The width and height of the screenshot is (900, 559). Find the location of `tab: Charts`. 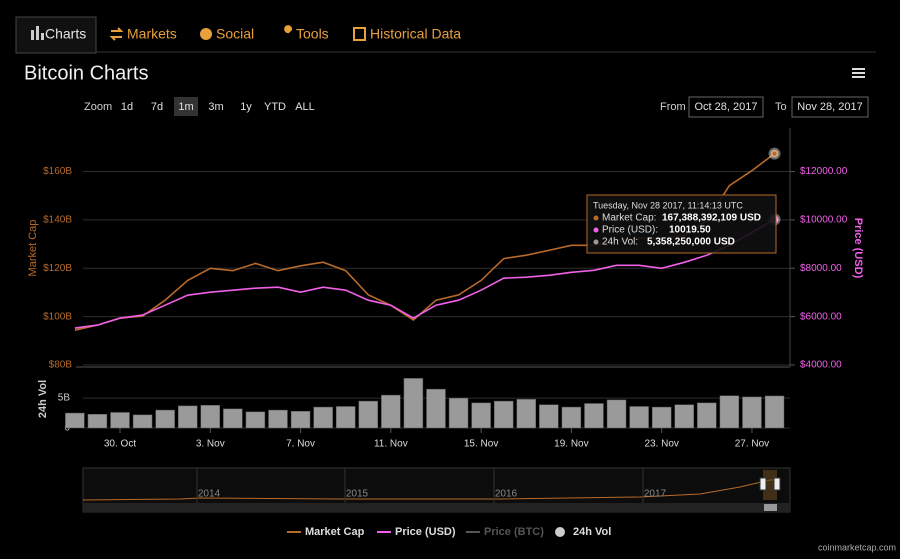

tab: Charts is located at coordinates (65, 34).